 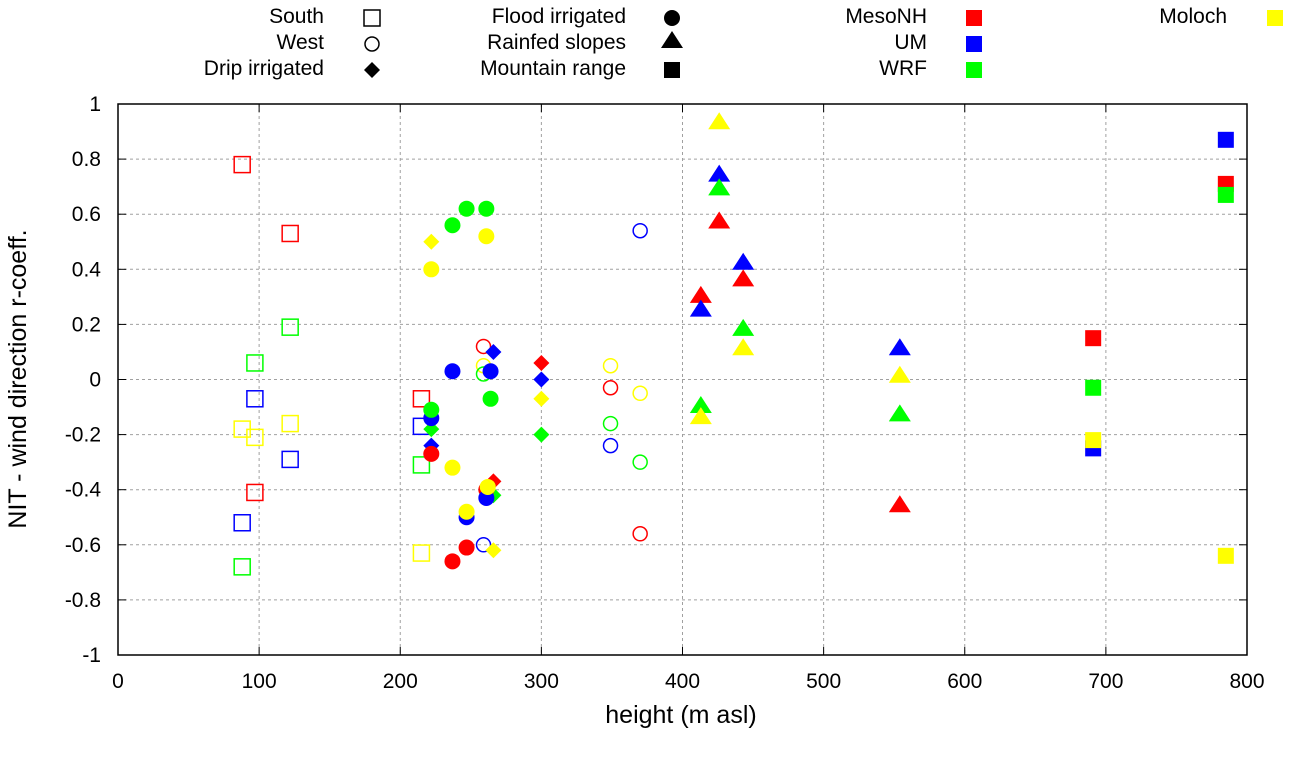 What do you see at coordinates (95, 104) in the screenshot?
I see `y-tick-label: 1` at bounding box center [95, 104].